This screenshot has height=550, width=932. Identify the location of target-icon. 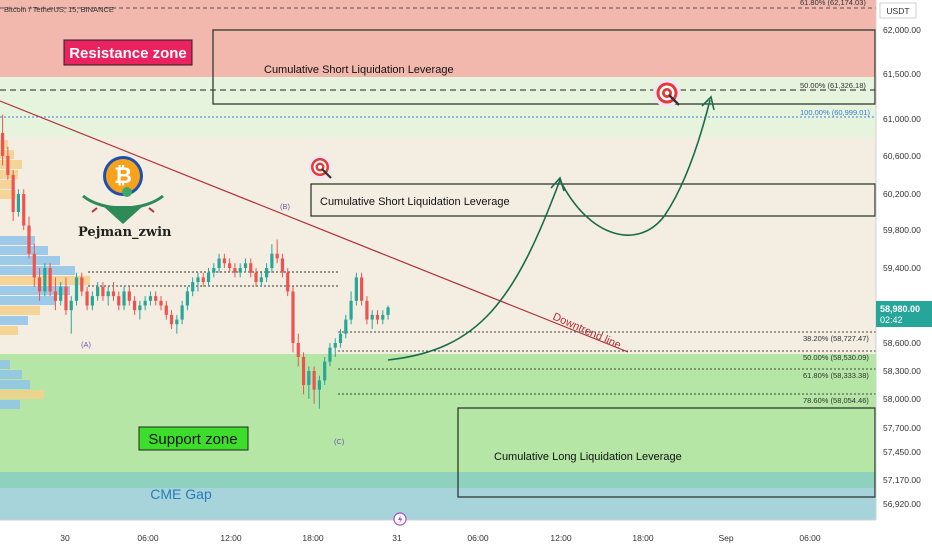
(667, 93).